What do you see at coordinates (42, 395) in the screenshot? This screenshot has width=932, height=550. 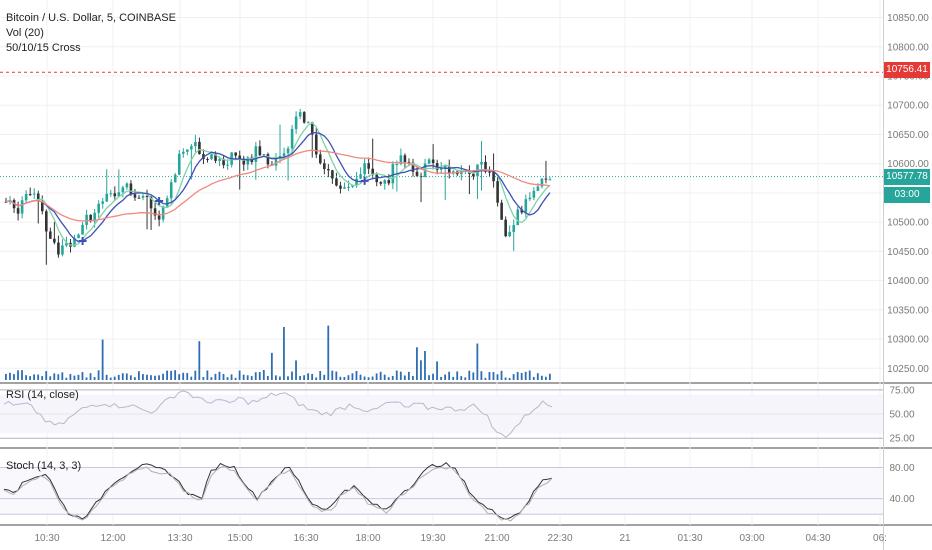 I see `rsi-label: RSI (14, close)` at bounding box center [42, 395].